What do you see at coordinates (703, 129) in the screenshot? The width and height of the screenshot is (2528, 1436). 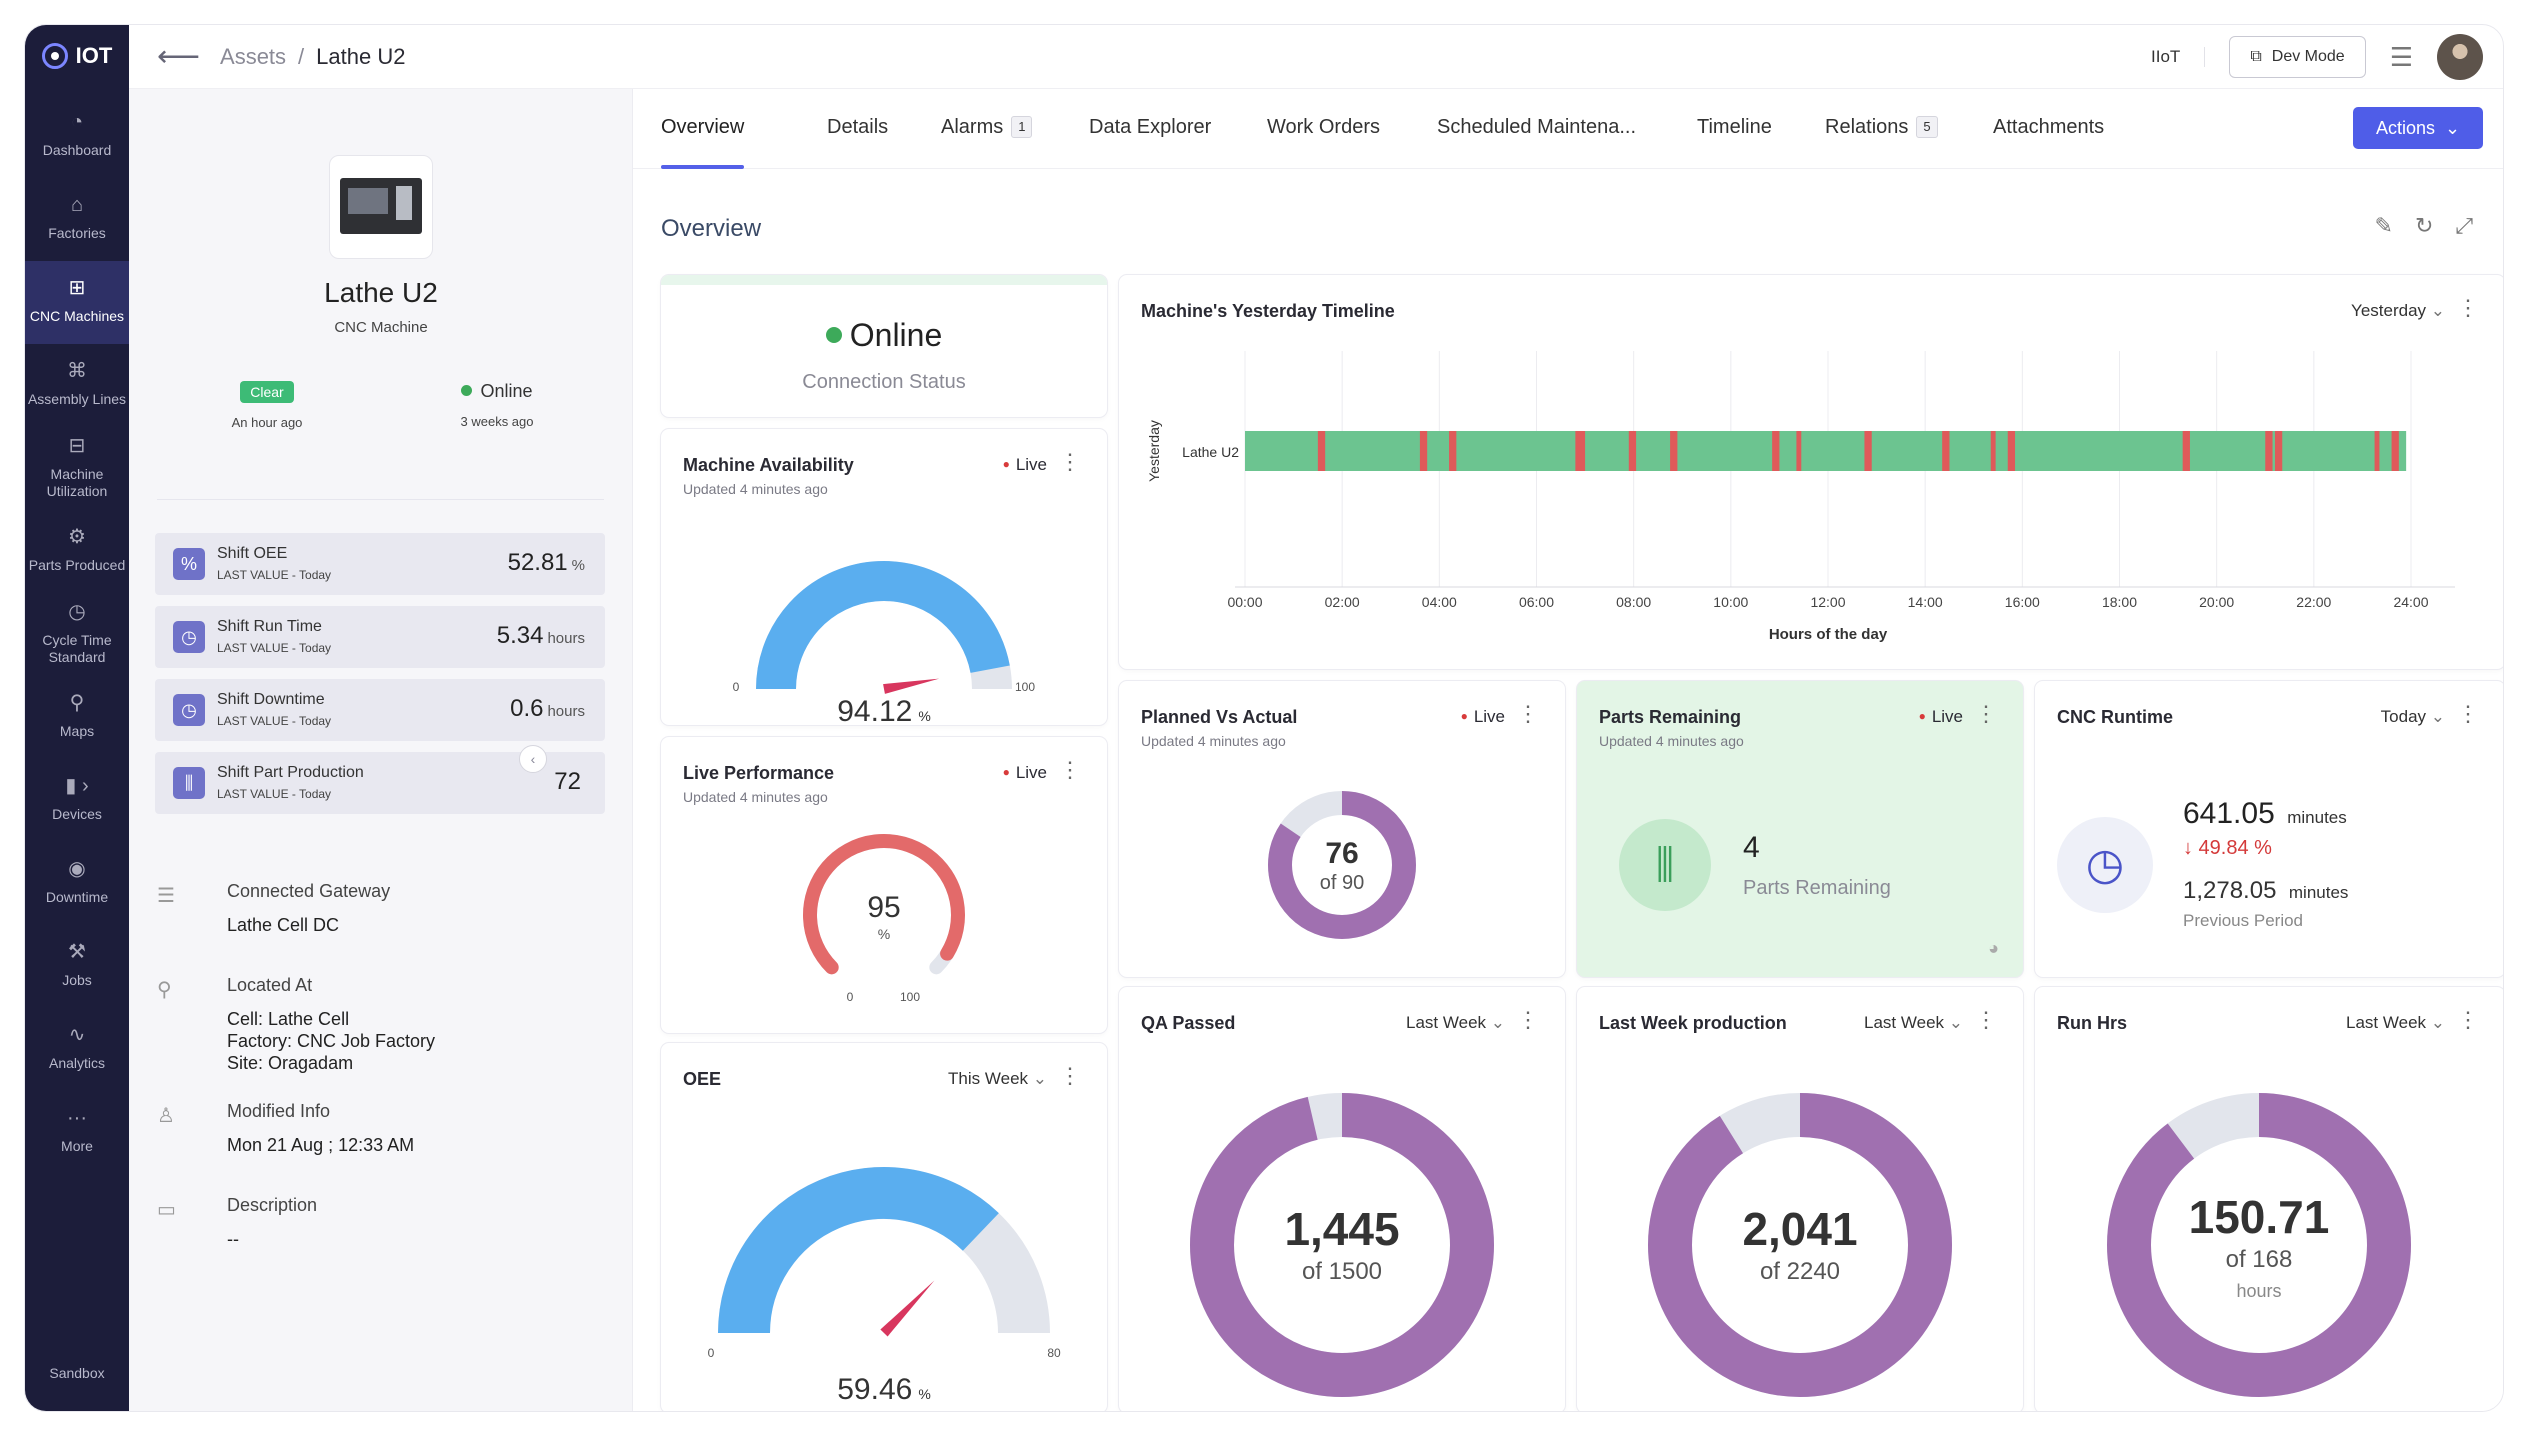 I see `tab-overview: Overview` at bounding box center [703, 129].